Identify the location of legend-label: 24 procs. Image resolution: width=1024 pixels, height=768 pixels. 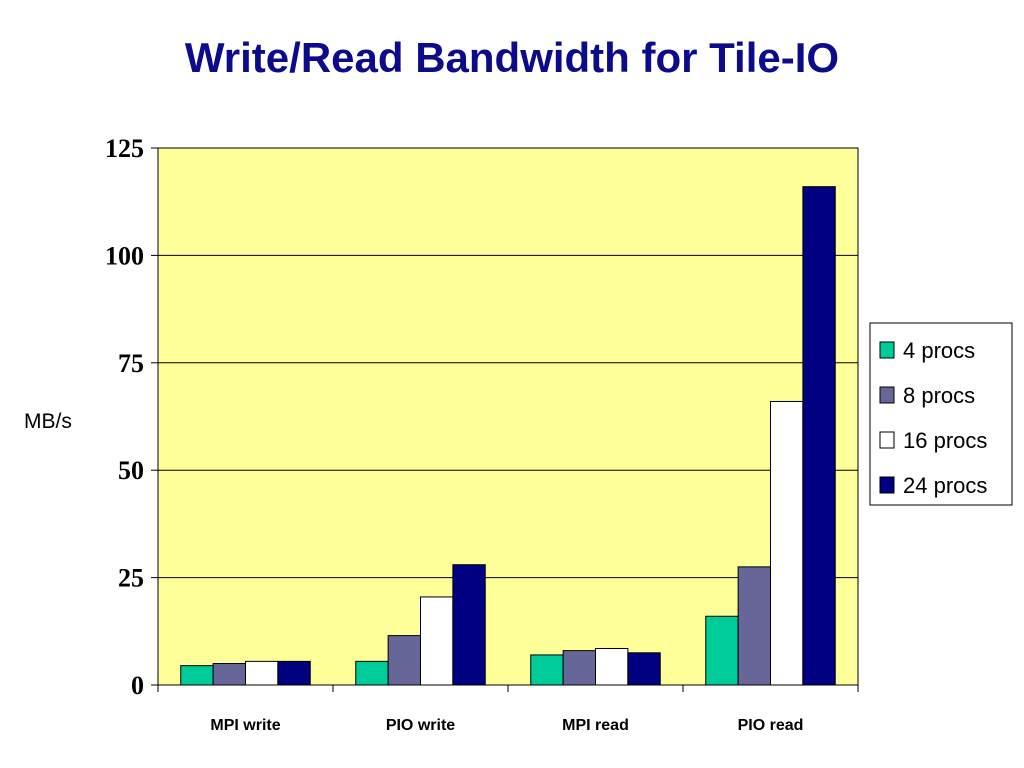
(945, 485).